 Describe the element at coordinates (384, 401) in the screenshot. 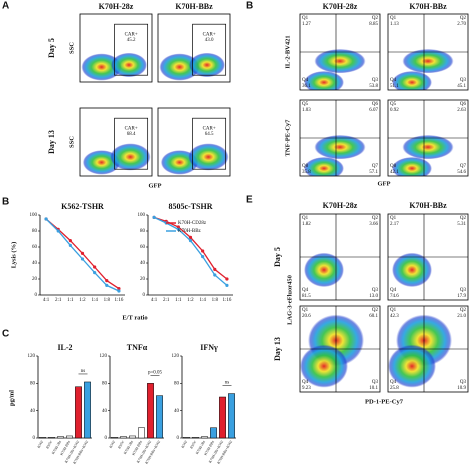

I see `axis-label: PD-1-PE-Cy7` at that location.